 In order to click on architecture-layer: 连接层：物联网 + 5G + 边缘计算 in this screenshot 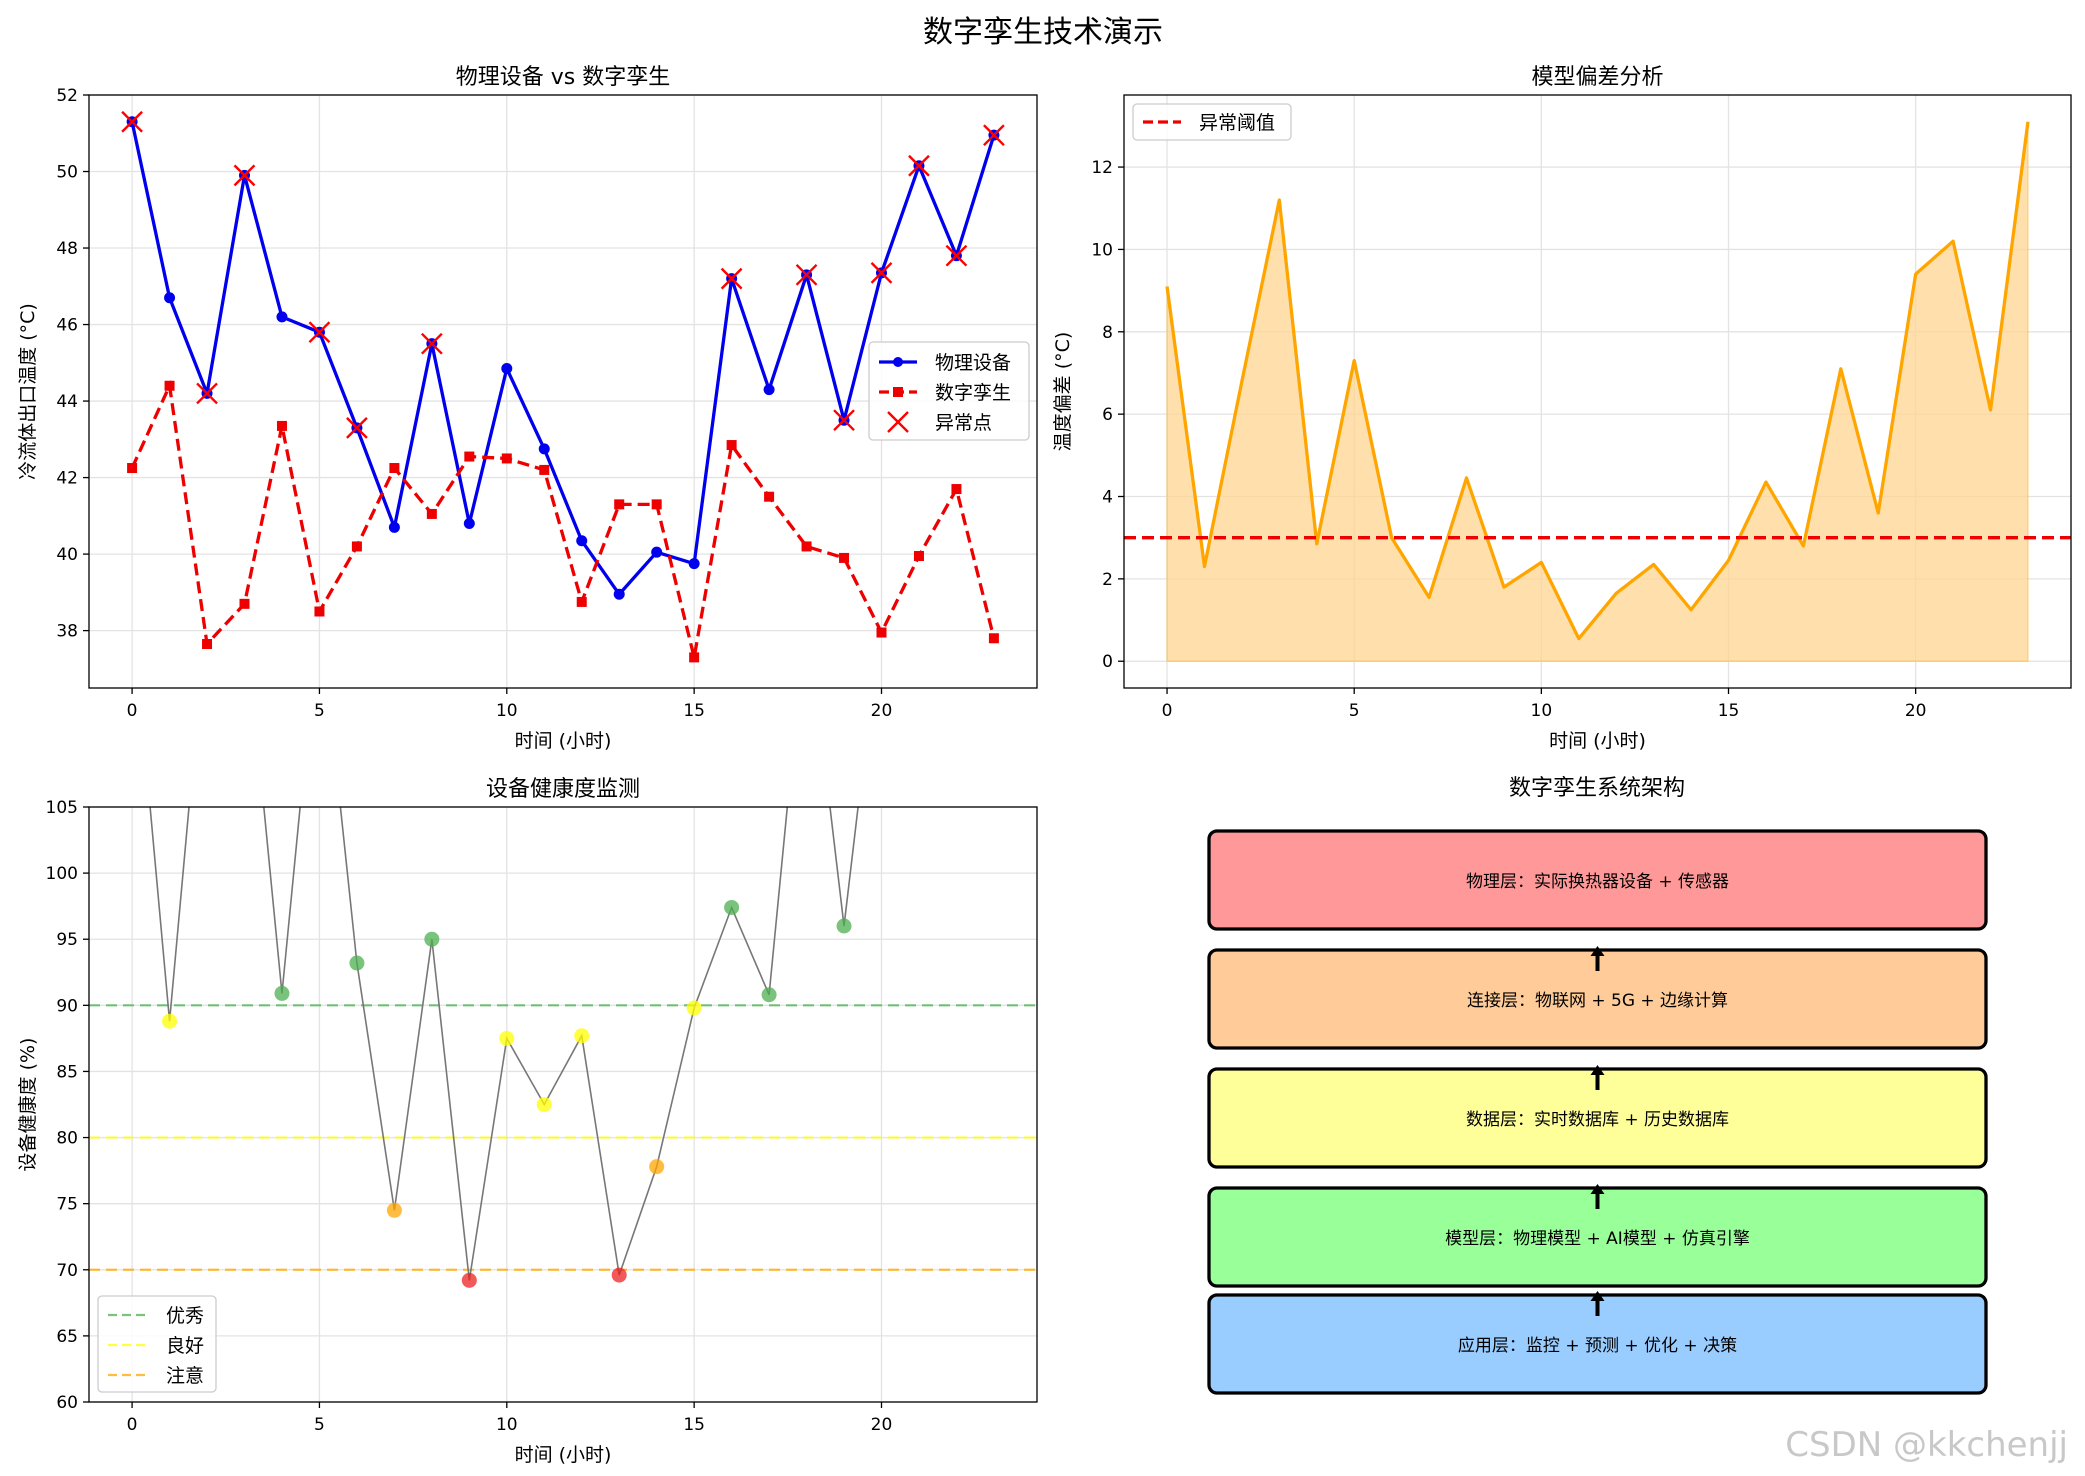, I will do `click(1597, 999)`.